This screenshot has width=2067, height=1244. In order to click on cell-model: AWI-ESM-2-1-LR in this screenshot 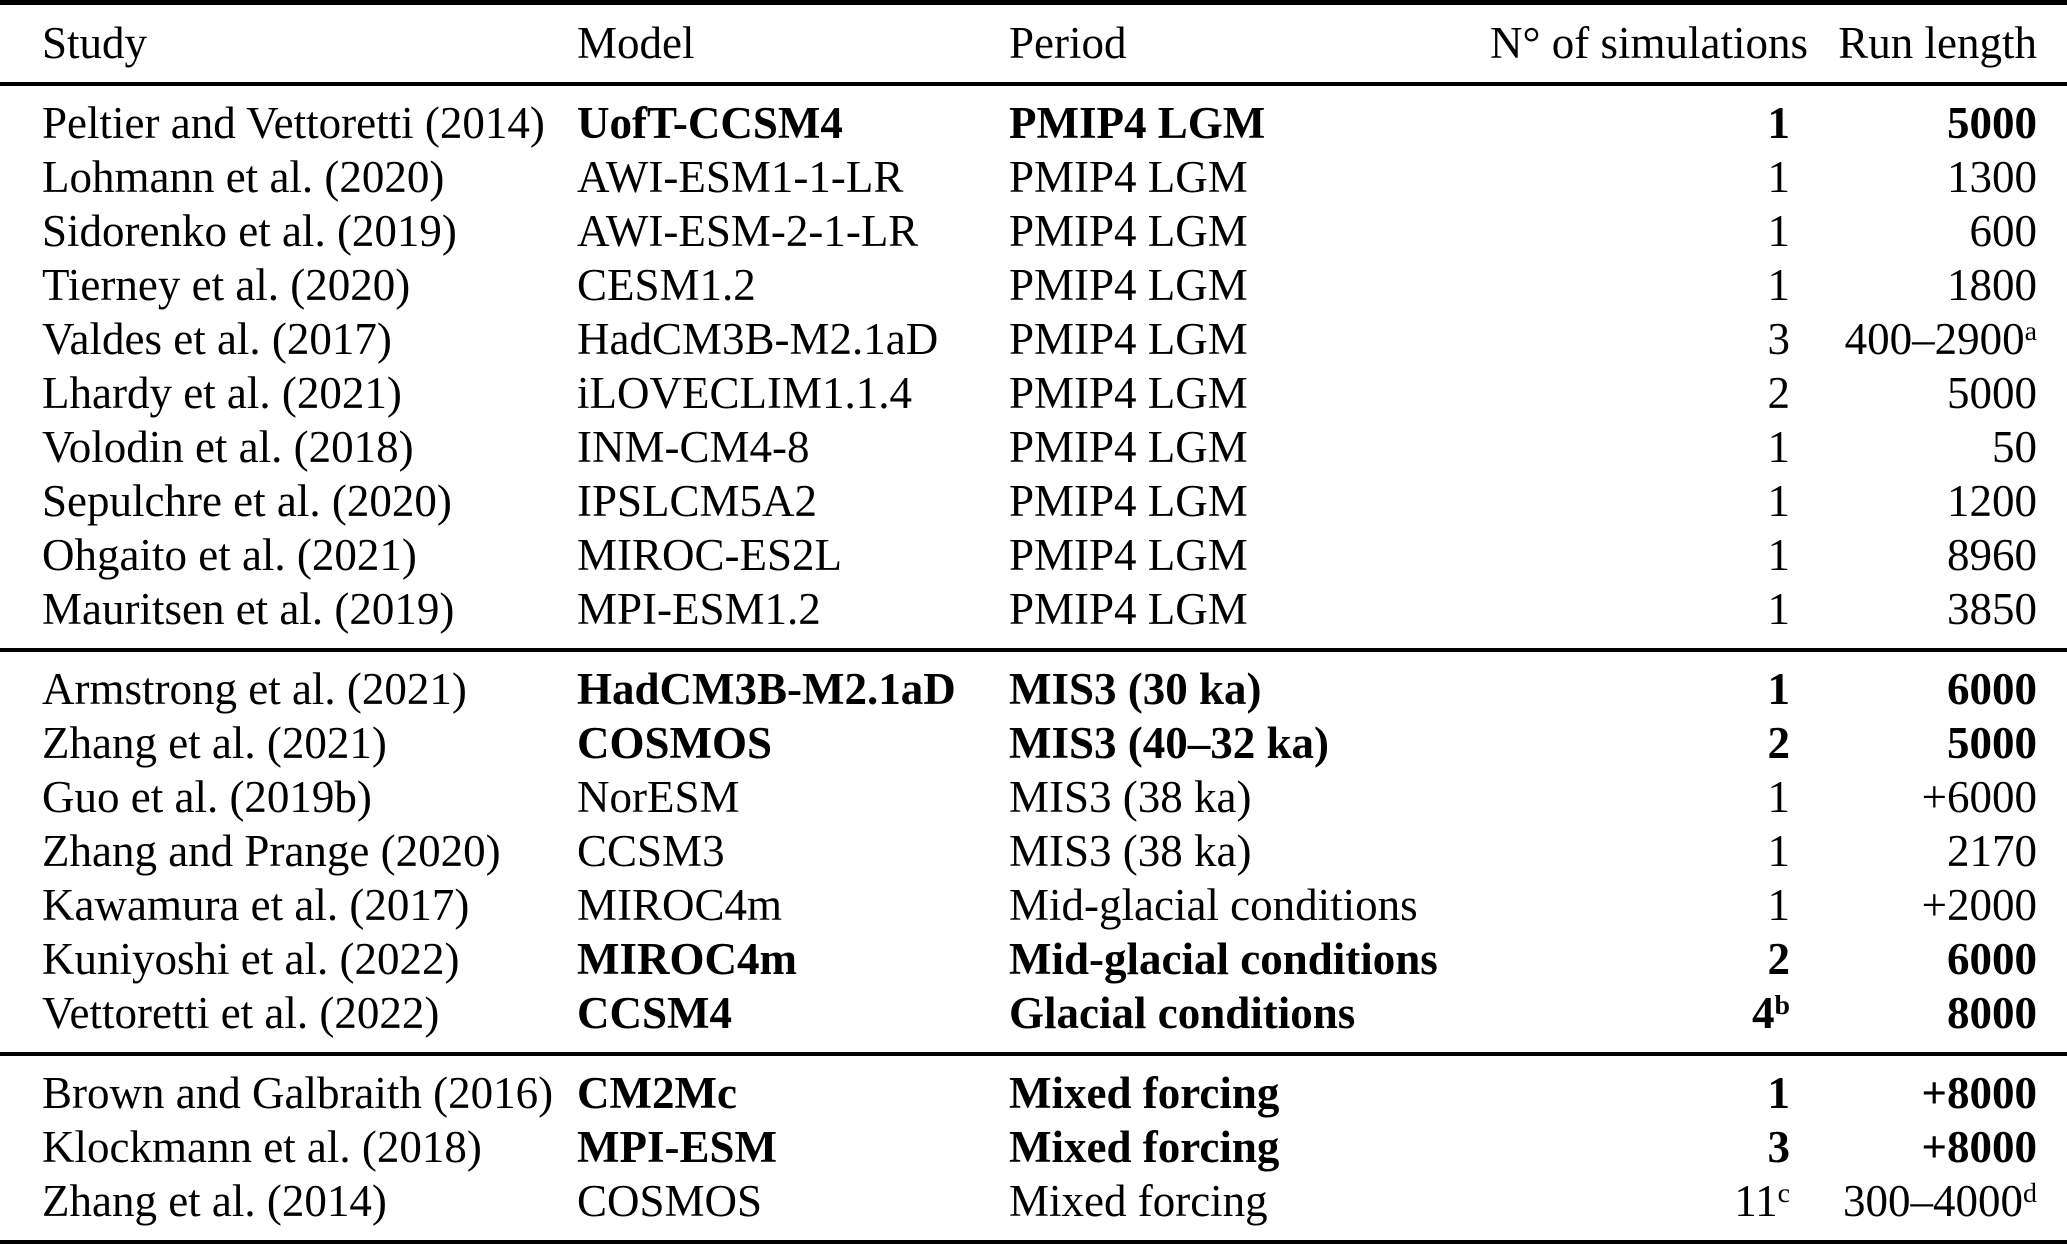, I will do `click(748, 231)`.